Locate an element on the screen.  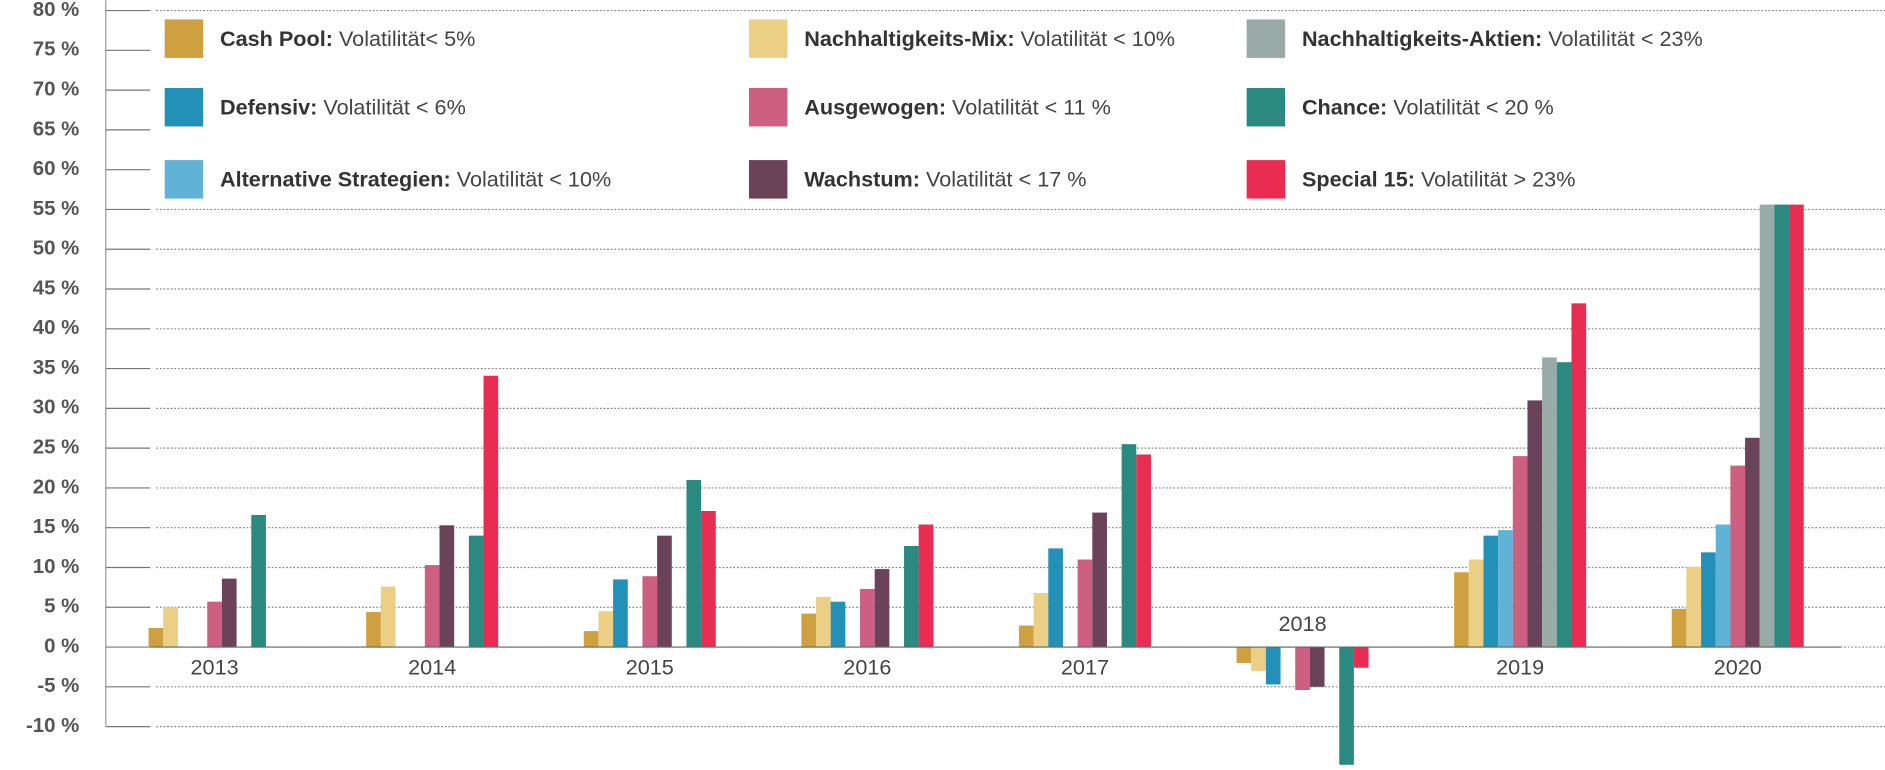
y-tick-label: 40 % is located at coordinates (56, 328).